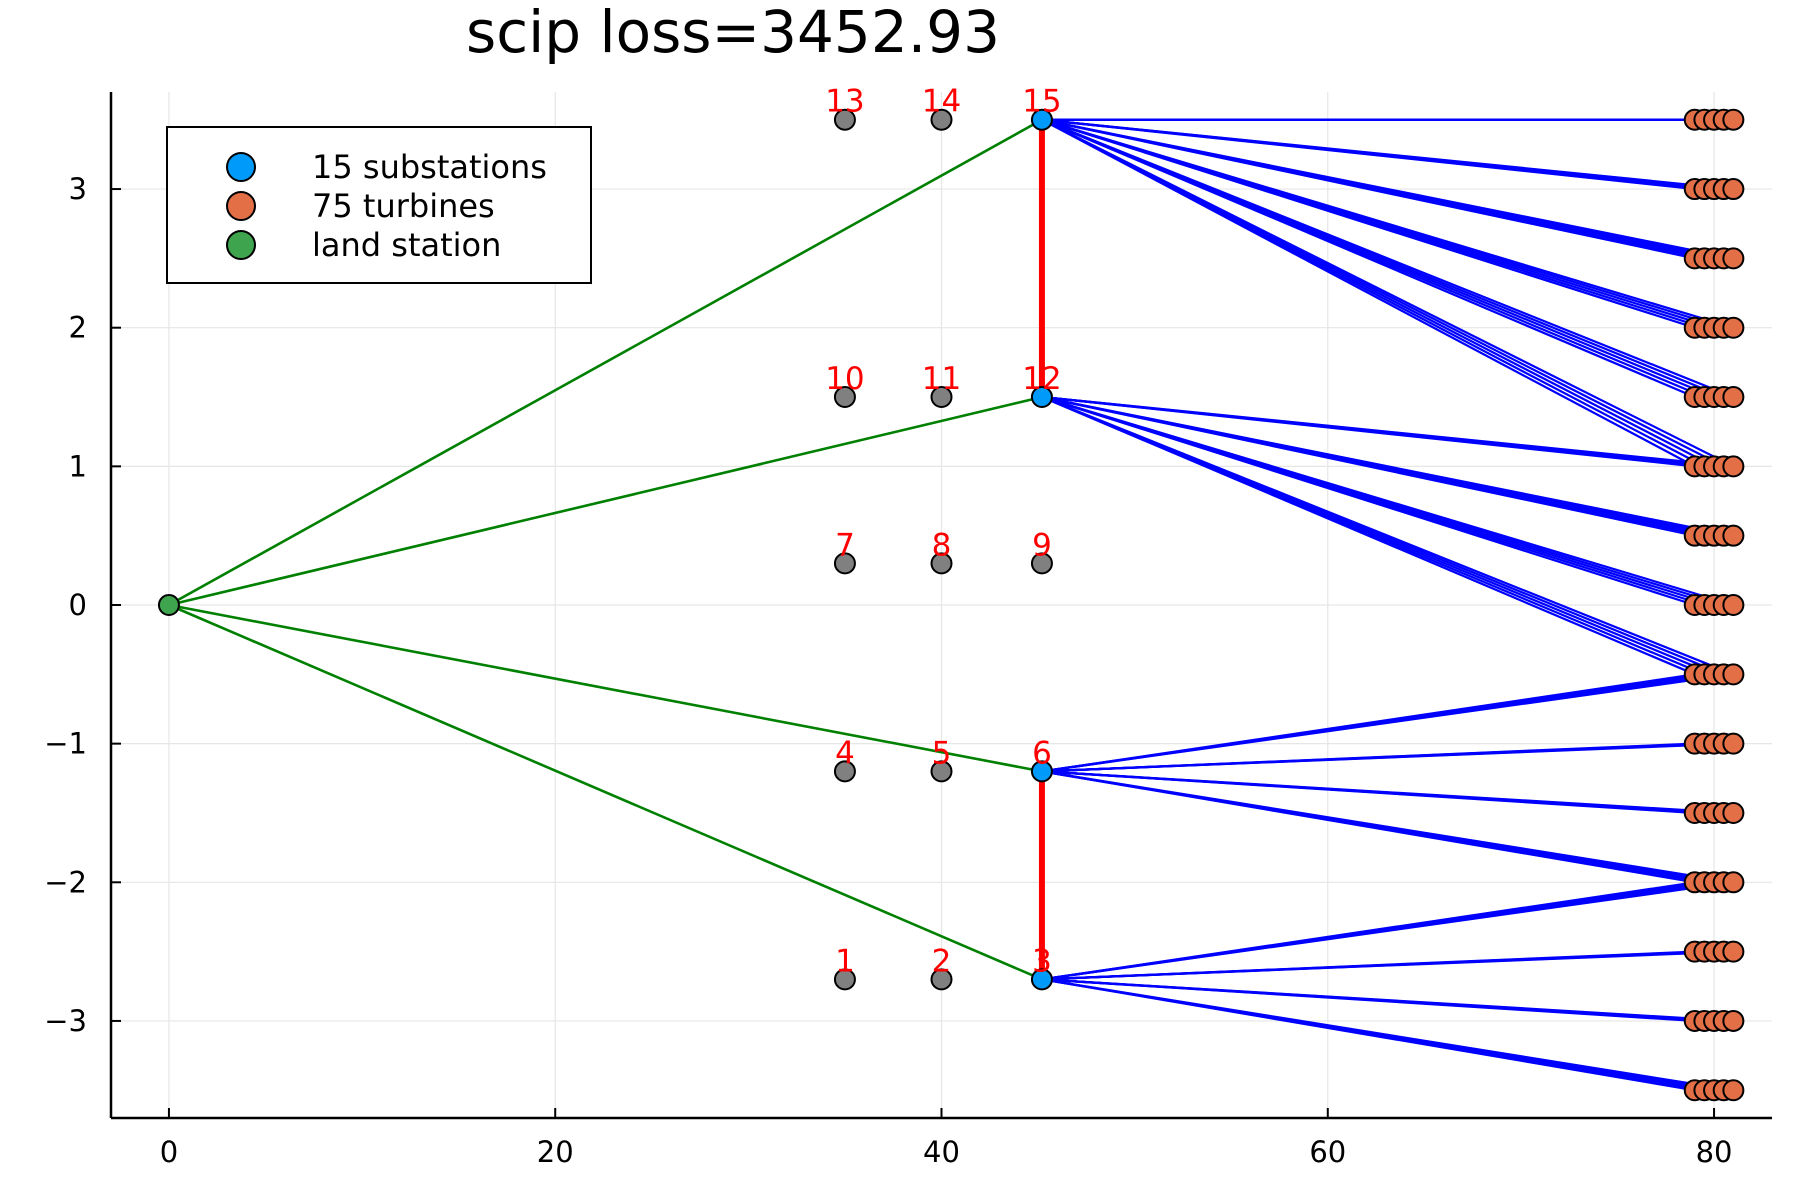 This screenshot has height=1200, width=1800. I want to click on legend-label: land station, so click(406, 245).